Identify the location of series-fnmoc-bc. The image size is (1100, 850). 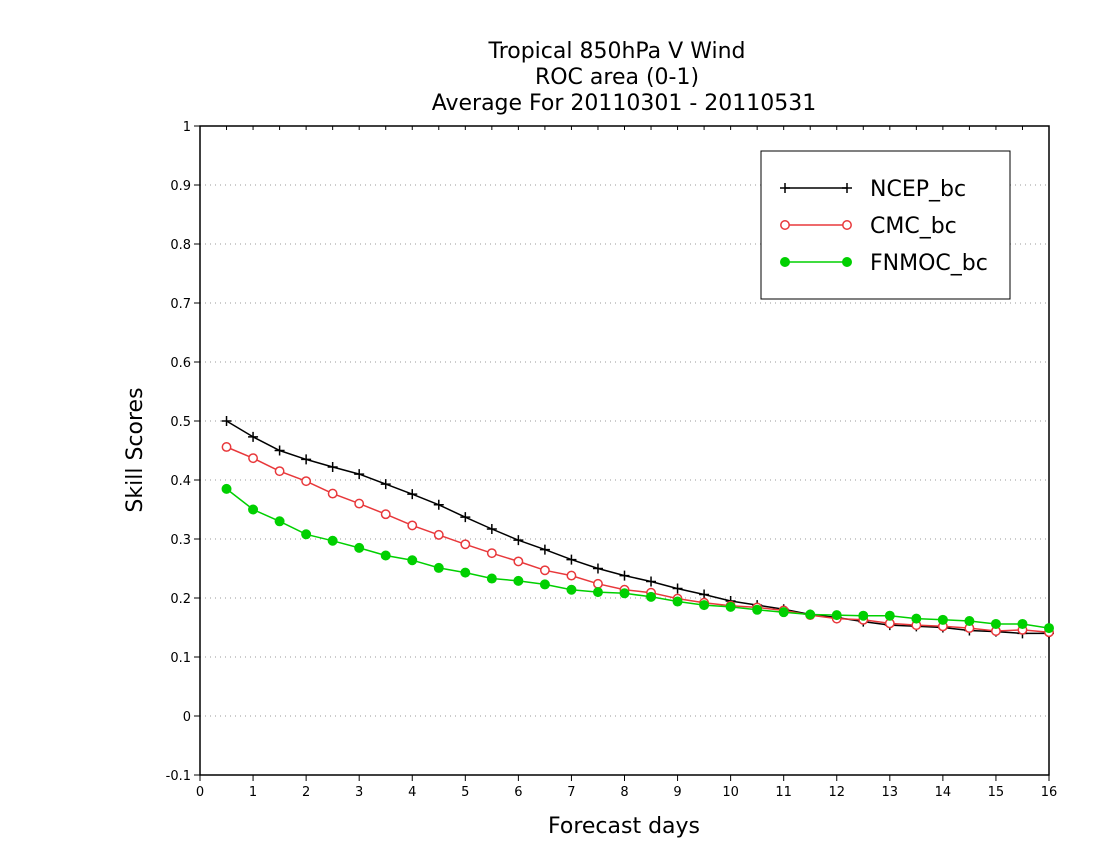
(637, 558).